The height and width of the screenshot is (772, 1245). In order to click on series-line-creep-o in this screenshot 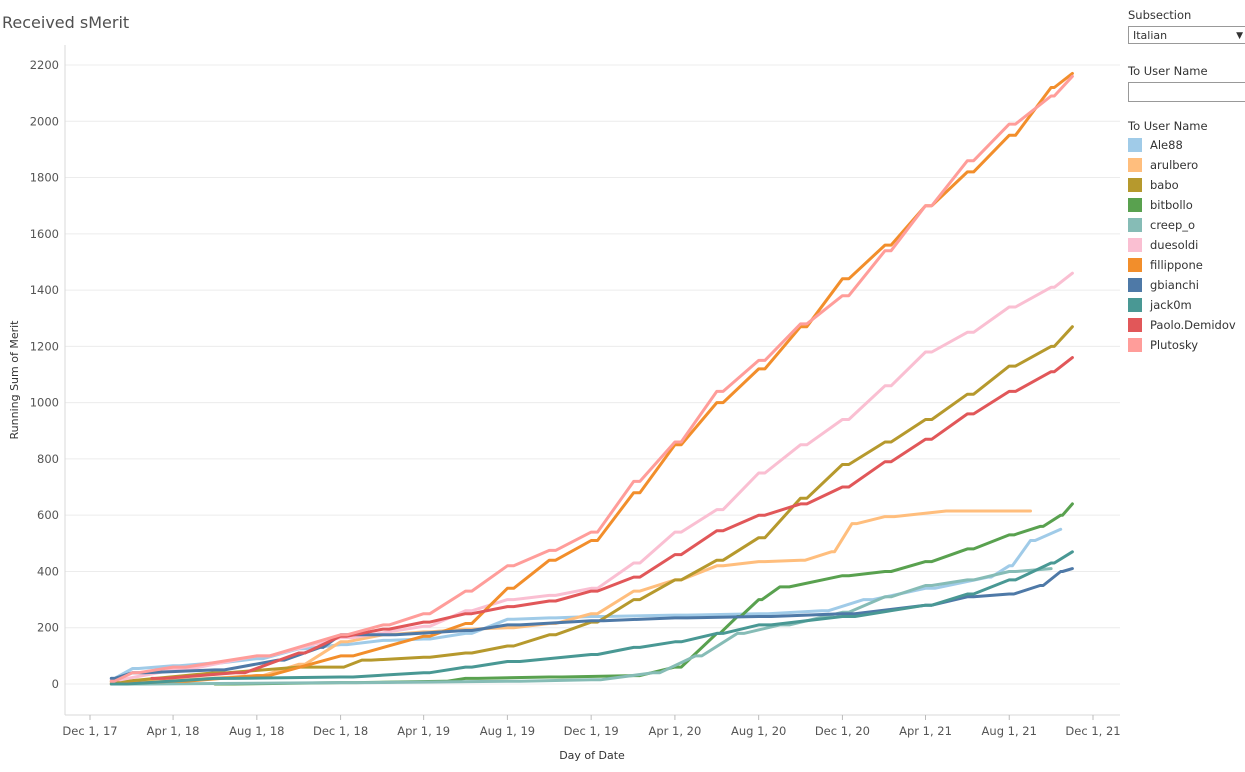, I will do `click(581, 626)`.